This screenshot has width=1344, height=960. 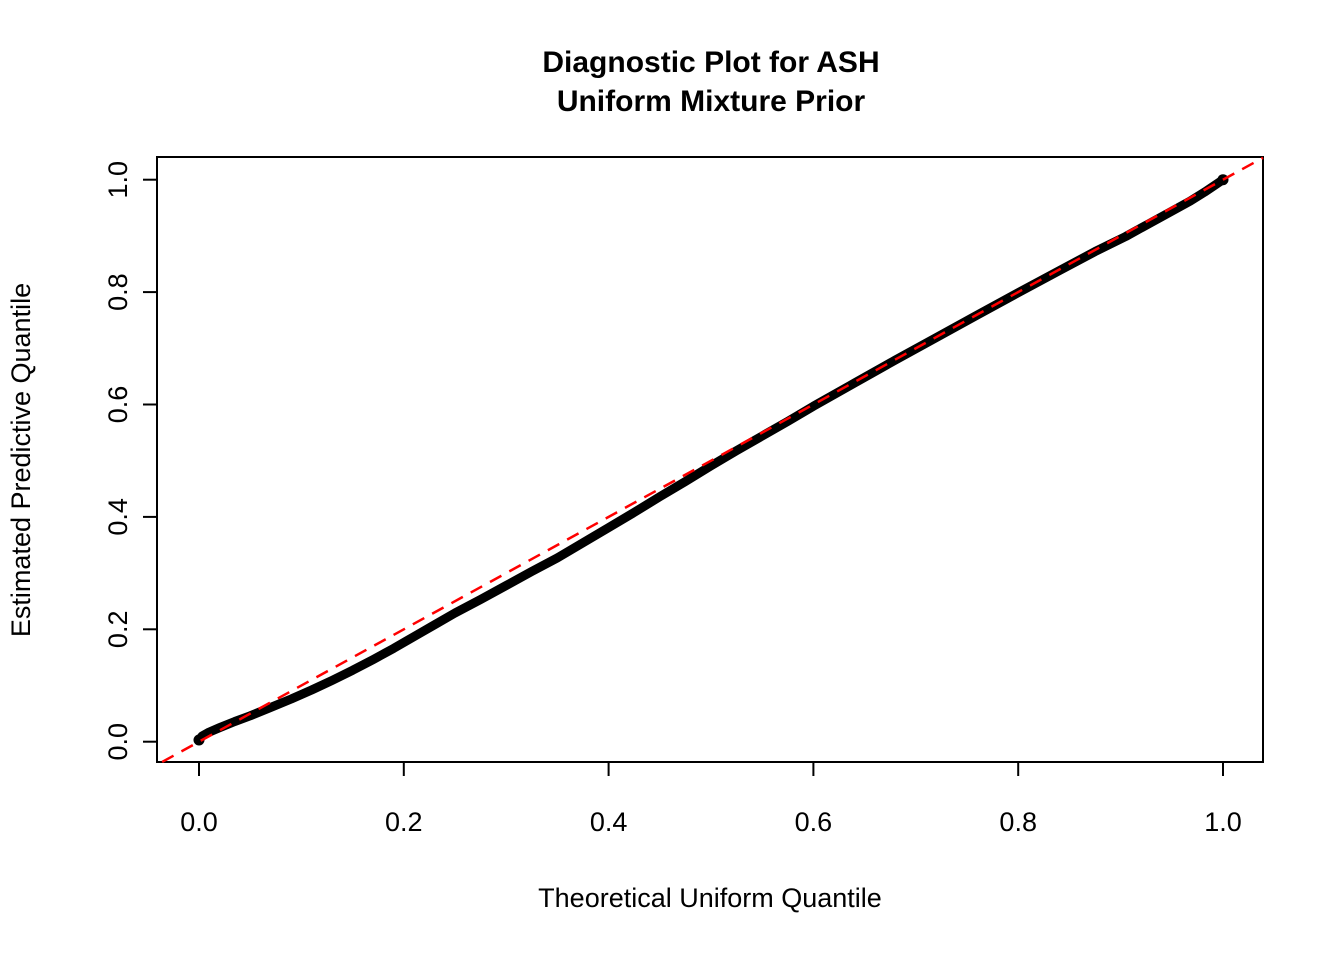 What do you see at coordinates (814, 822) in the screenshot?
I see `x-axis-tick-label: 0.6` at bounding box center [814, 822].